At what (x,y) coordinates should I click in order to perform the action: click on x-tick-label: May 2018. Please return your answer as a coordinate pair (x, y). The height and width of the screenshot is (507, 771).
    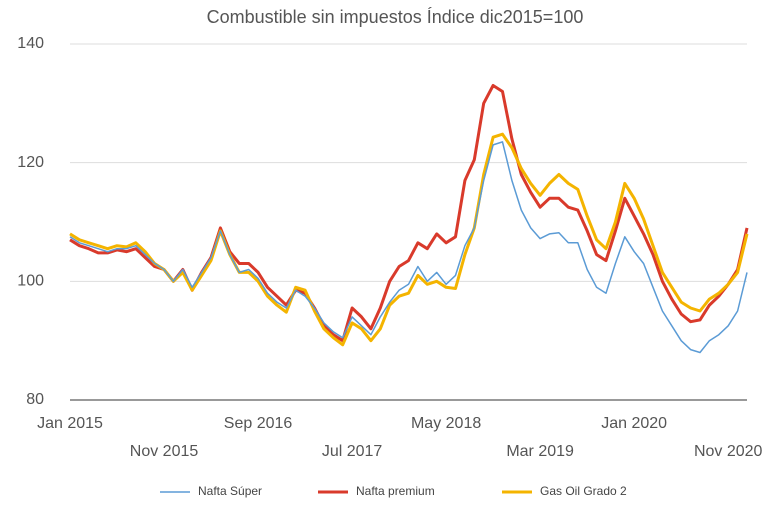
    Looking at the image, I should click on (446, 423).